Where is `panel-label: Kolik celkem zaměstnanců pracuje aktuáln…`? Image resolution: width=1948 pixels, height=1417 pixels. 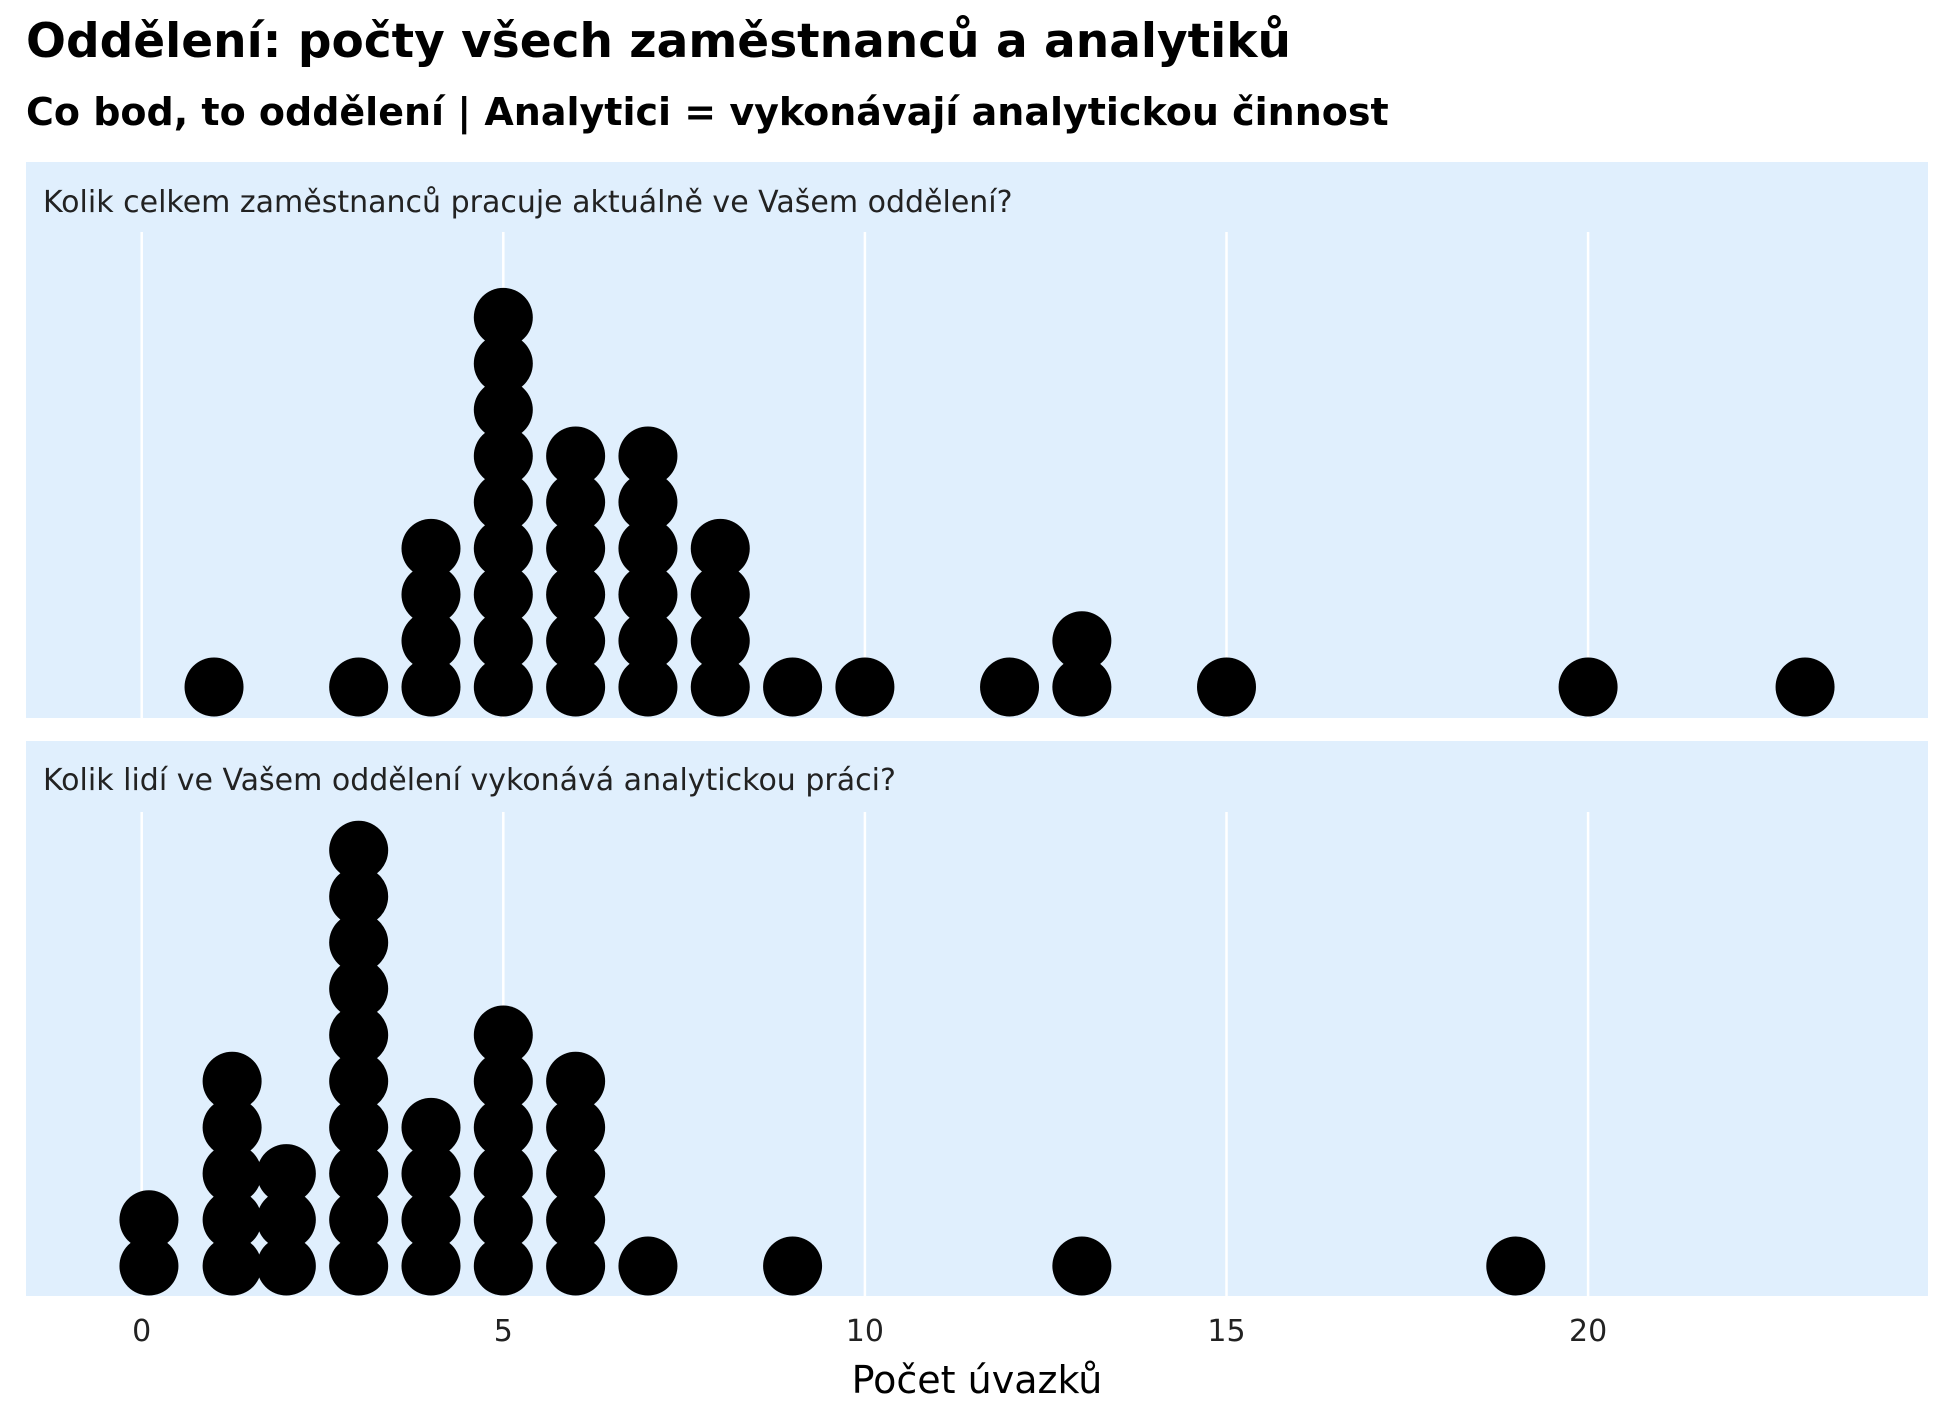 panel-label: Kolik celkem zaměstnanců pracuje aktuáln… is located at coordinates (528, 202).